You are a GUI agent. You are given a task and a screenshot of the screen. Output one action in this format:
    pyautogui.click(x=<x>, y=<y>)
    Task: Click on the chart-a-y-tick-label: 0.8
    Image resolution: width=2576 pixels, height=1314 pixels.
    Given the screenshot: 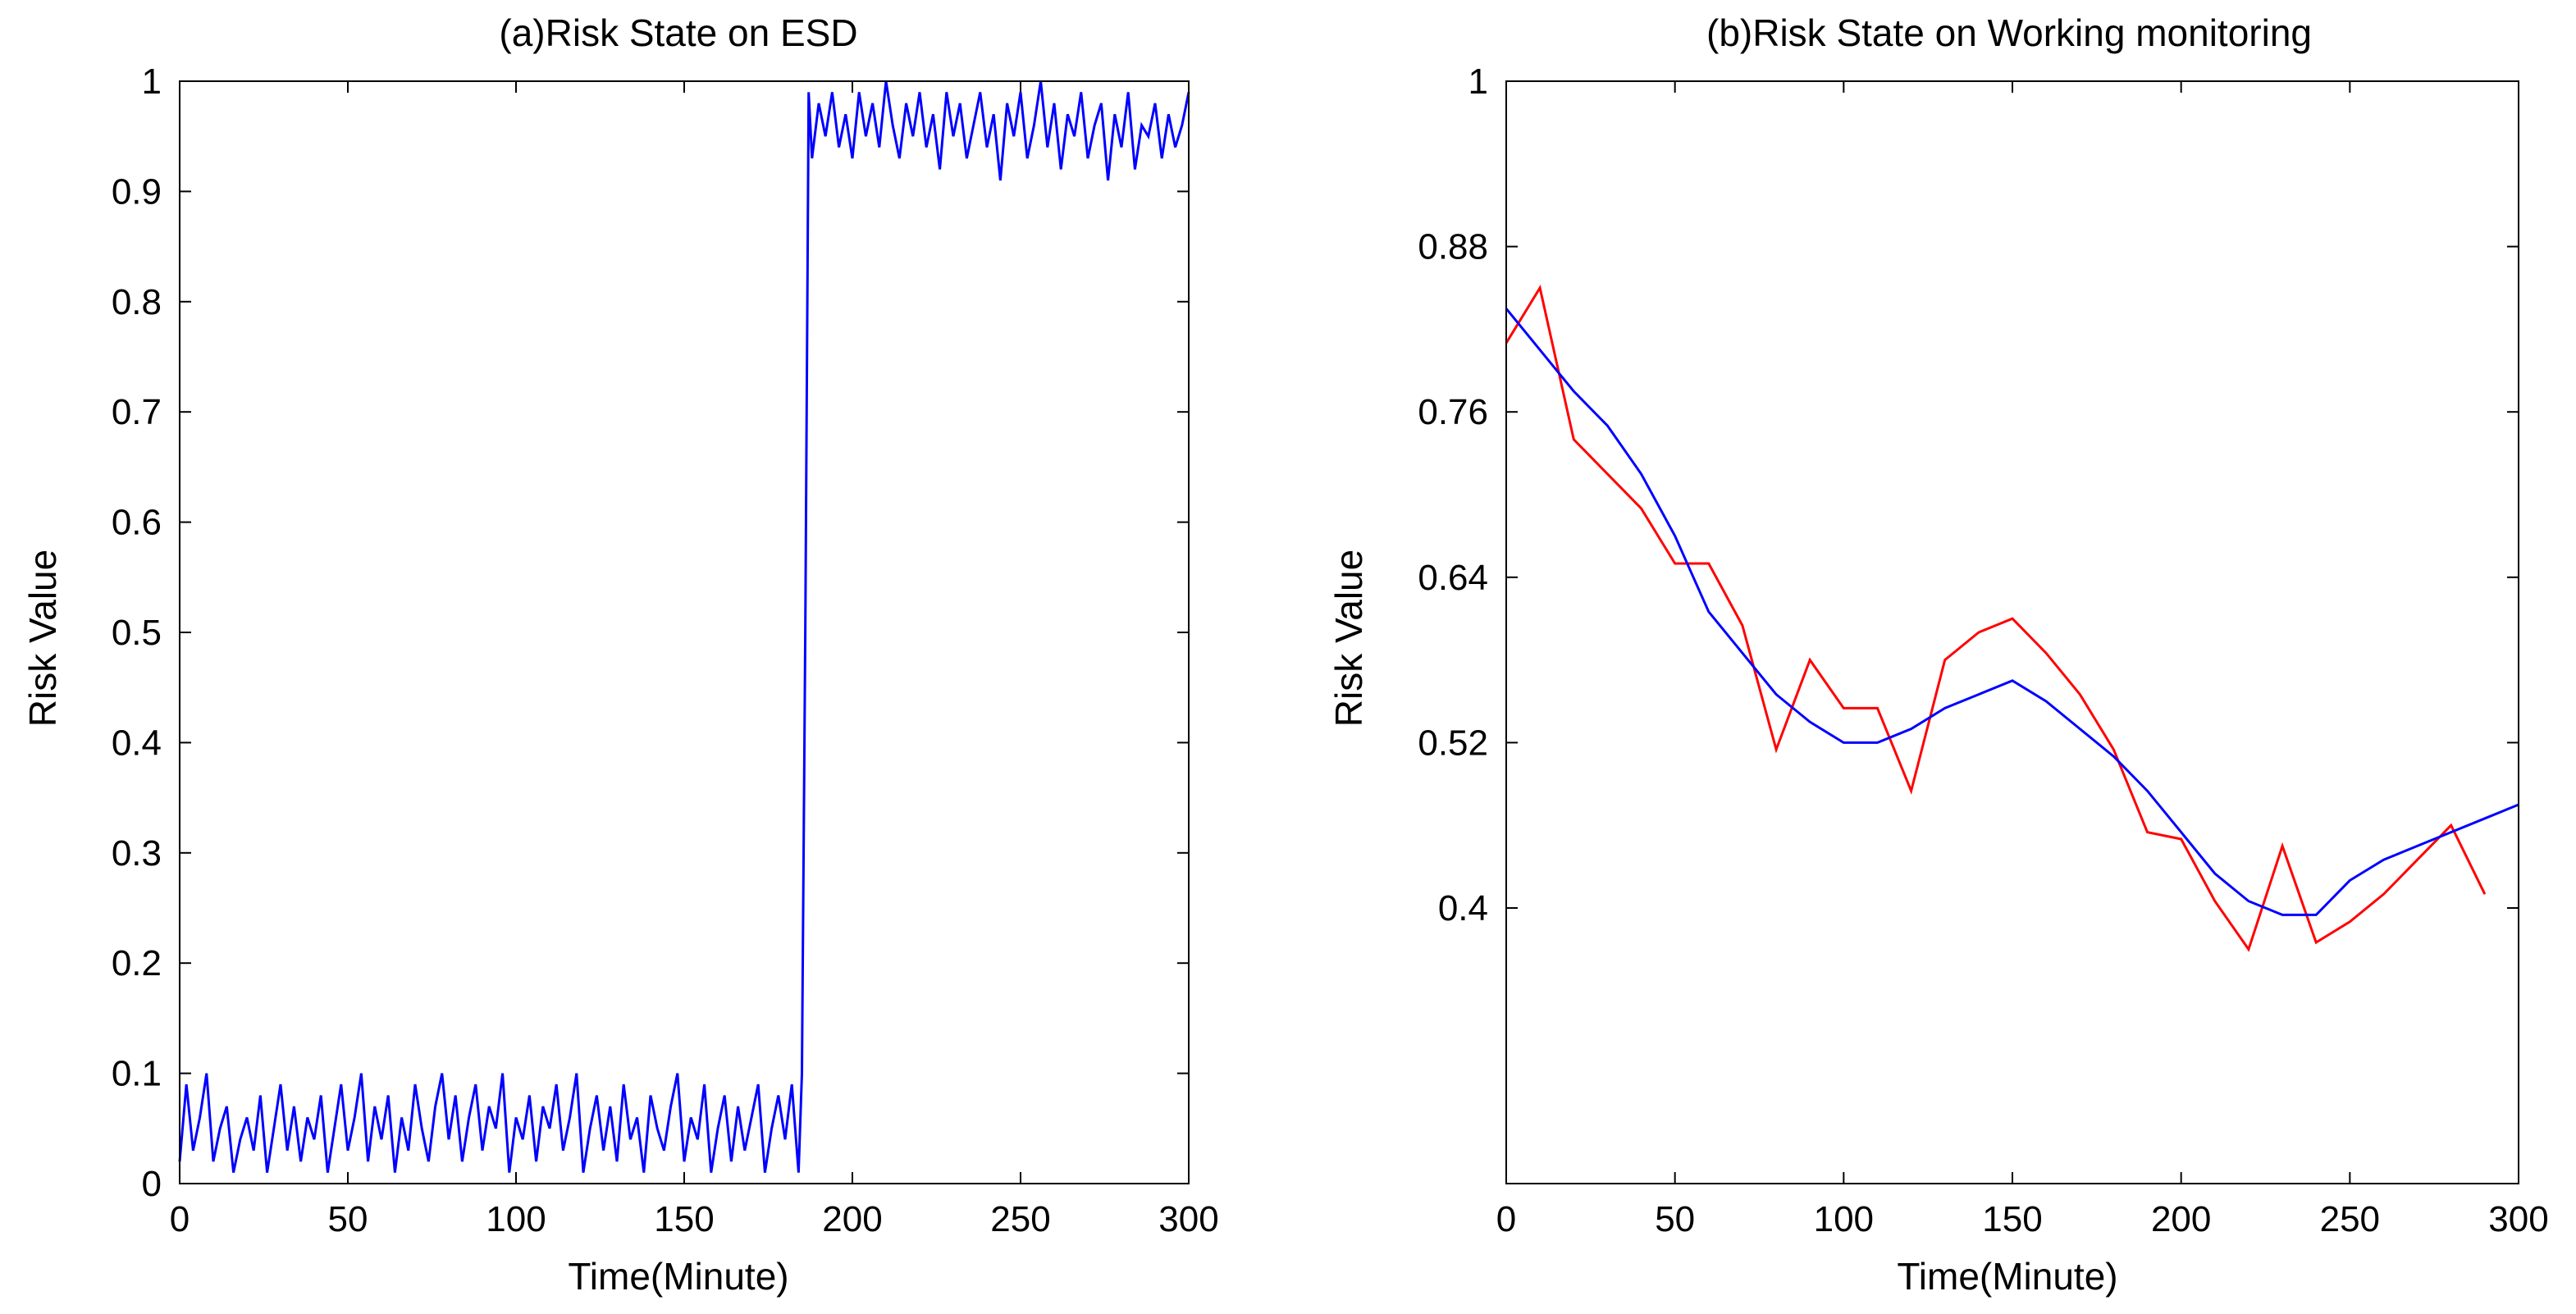 What is the action you would take?
    pyautogui.click(x=137, y=302)
    